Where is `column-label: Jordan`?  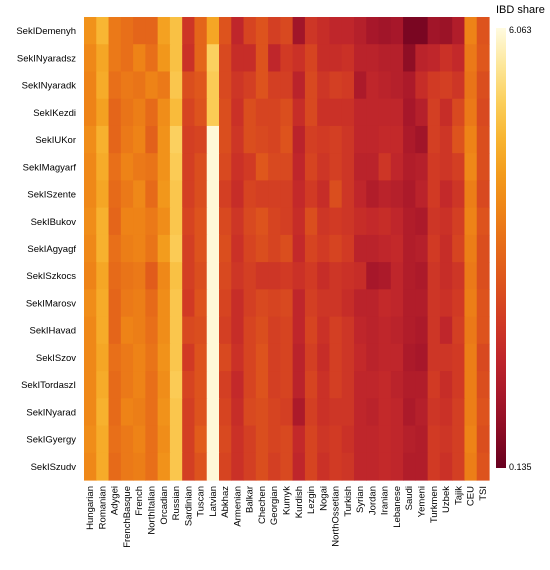
column-label: Jordan is located at coordinates (372, 500).